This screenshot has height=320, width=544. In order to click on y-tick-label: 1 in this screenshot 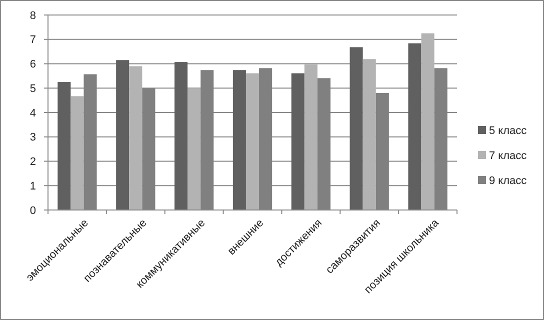, I will do `click(33, 186)`.